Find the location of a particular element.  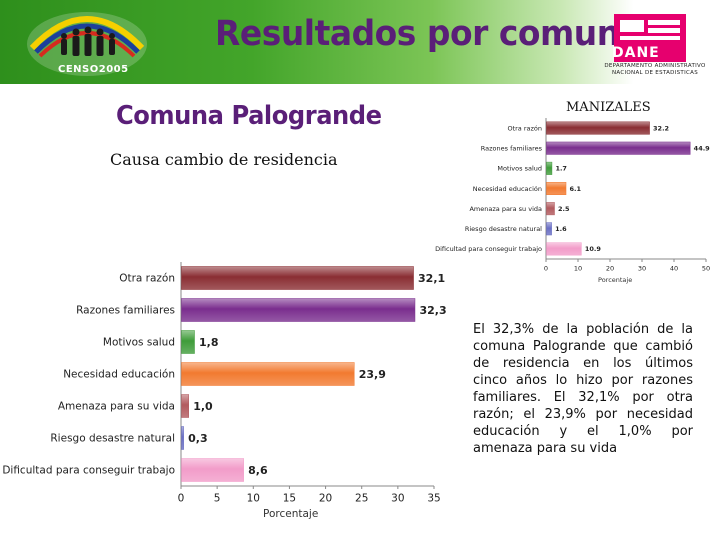

small-chart-value-label: 2.5 is located at coordinates (564, 209).